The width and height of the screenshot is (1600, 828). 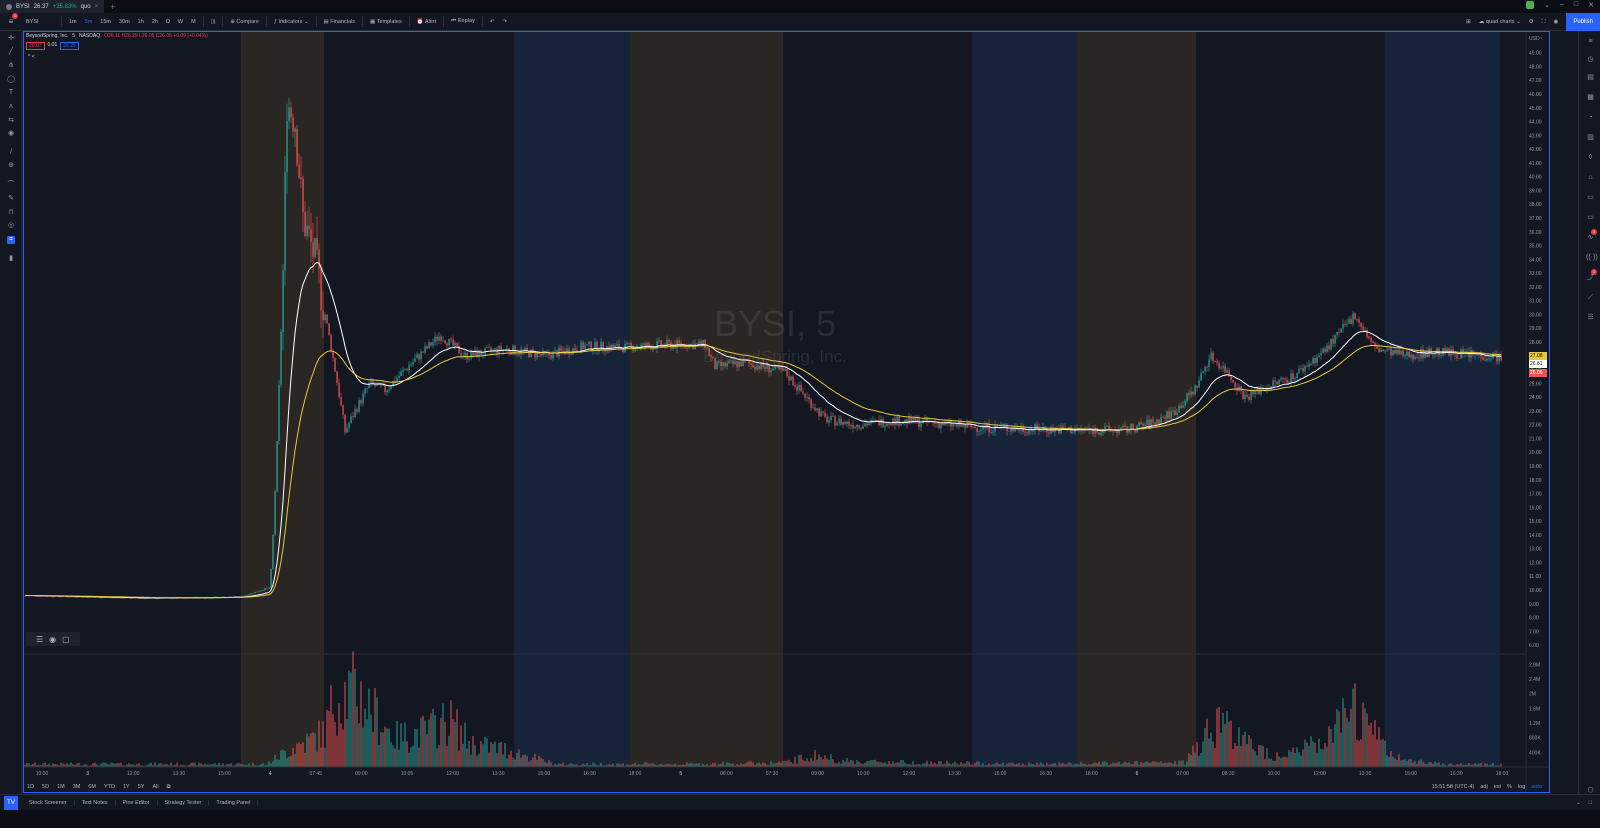 I want to click on close-tab-icon: ×, so click(x=96, y=6).